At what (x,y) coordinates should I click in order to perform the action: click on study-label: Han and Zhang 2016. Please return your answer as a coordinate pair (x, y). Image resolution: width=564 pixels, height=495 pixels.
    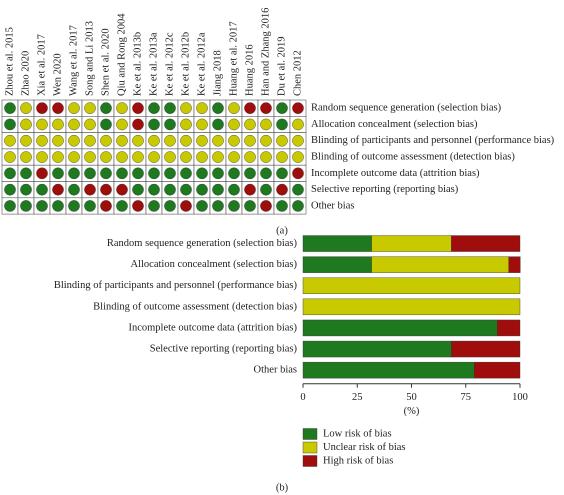
    Looking at the image, I should click on (265, 52).